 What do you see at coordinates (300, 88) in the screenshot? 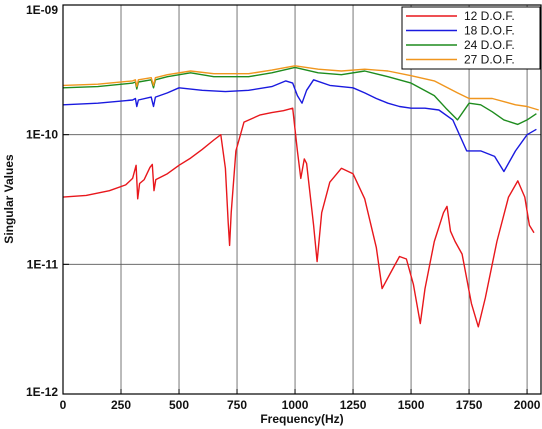
I see `series-line` at bounding box center [300, 88].